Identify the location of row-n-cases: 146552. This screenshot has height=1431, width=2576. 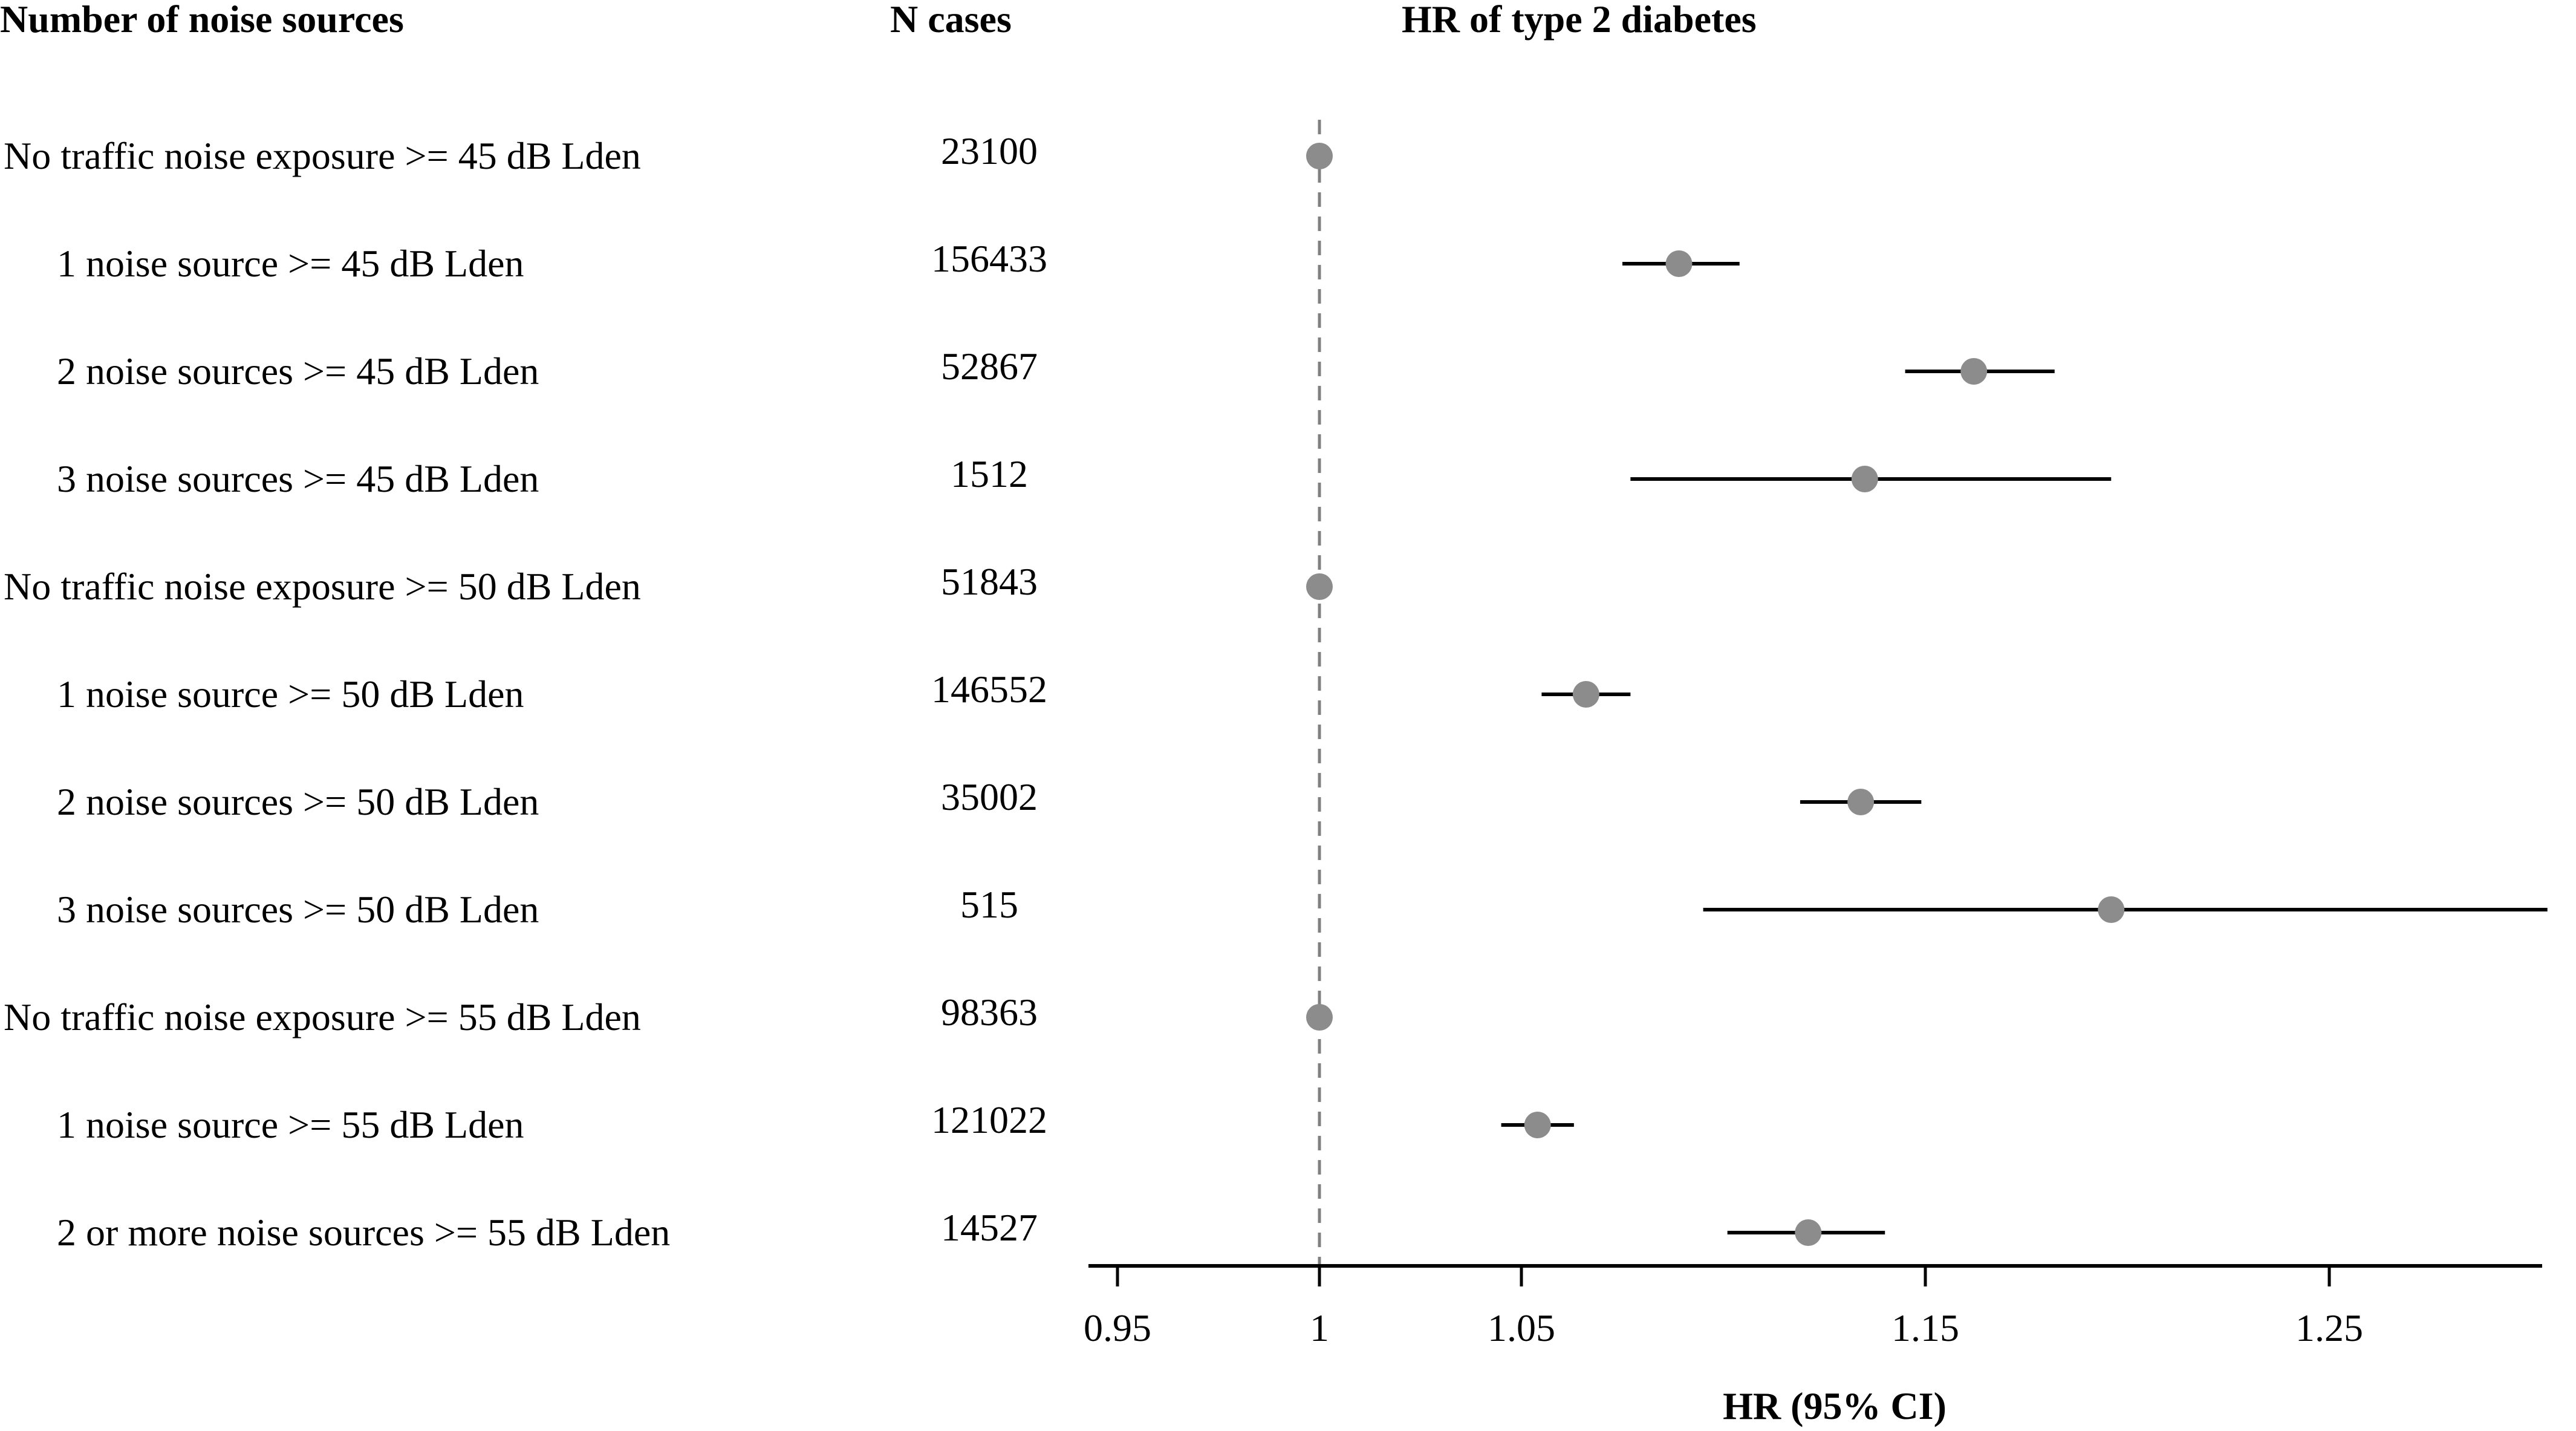
(989, 689).